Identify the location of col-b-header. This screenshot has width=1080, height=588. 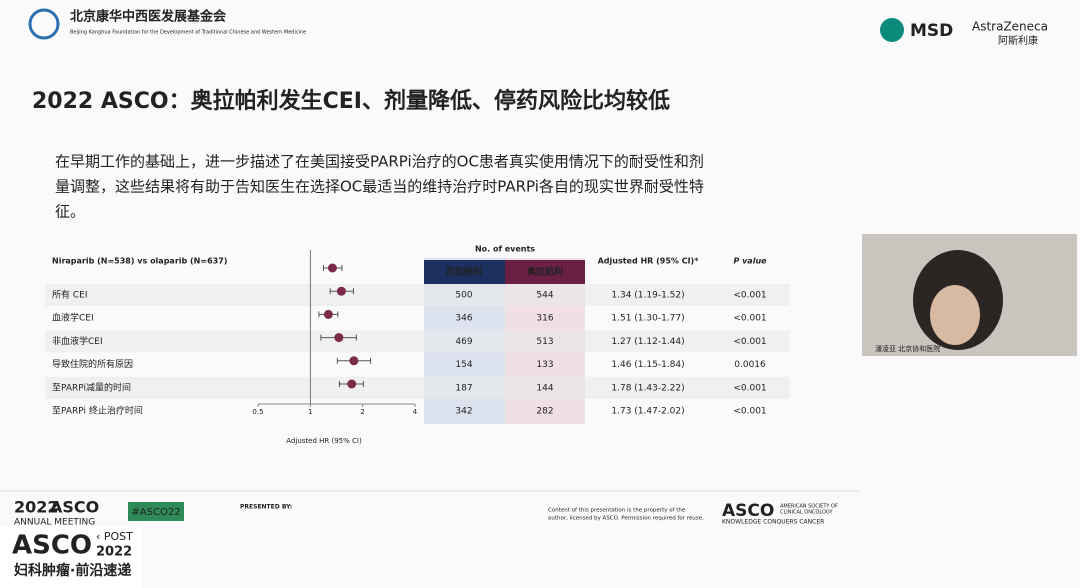
(545, 272).